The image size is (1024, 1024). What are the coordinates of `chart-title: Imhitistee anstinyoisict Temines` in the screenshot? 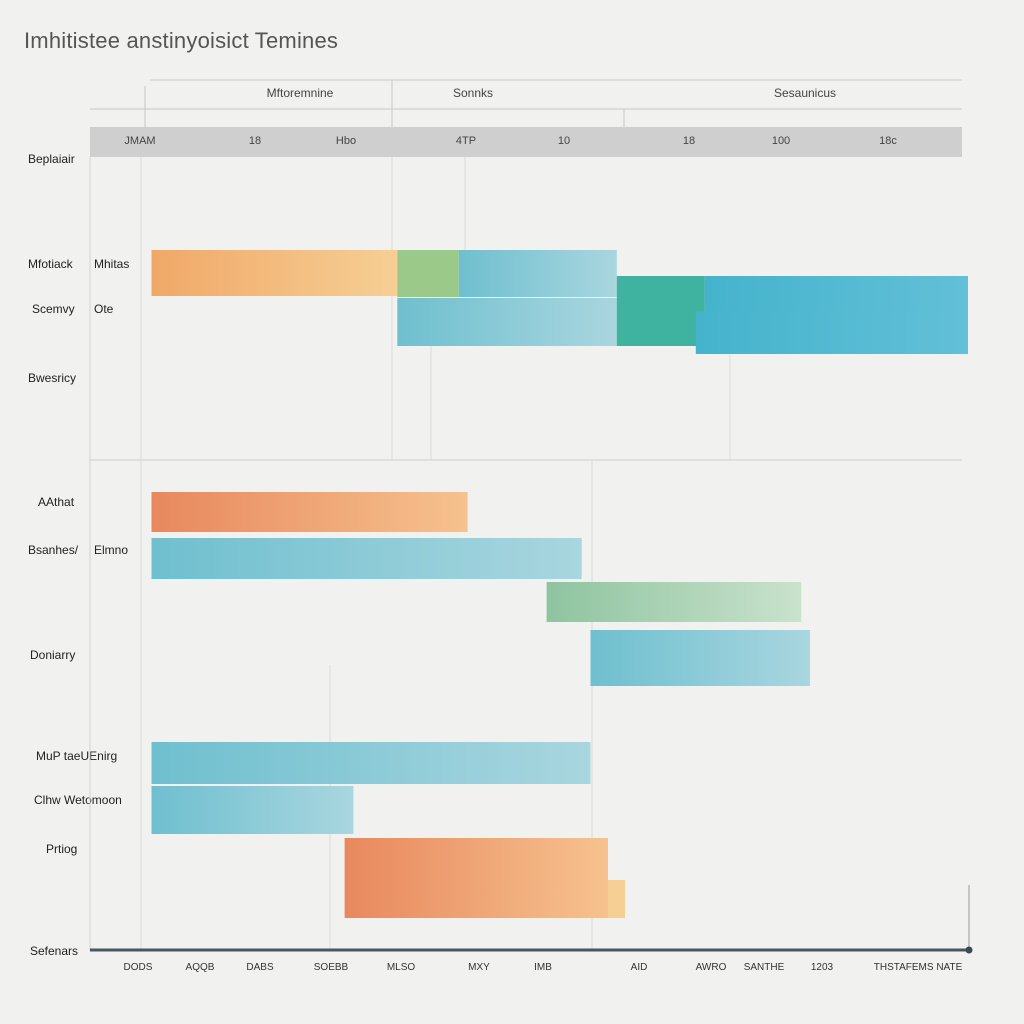 It's located at (181, 40).